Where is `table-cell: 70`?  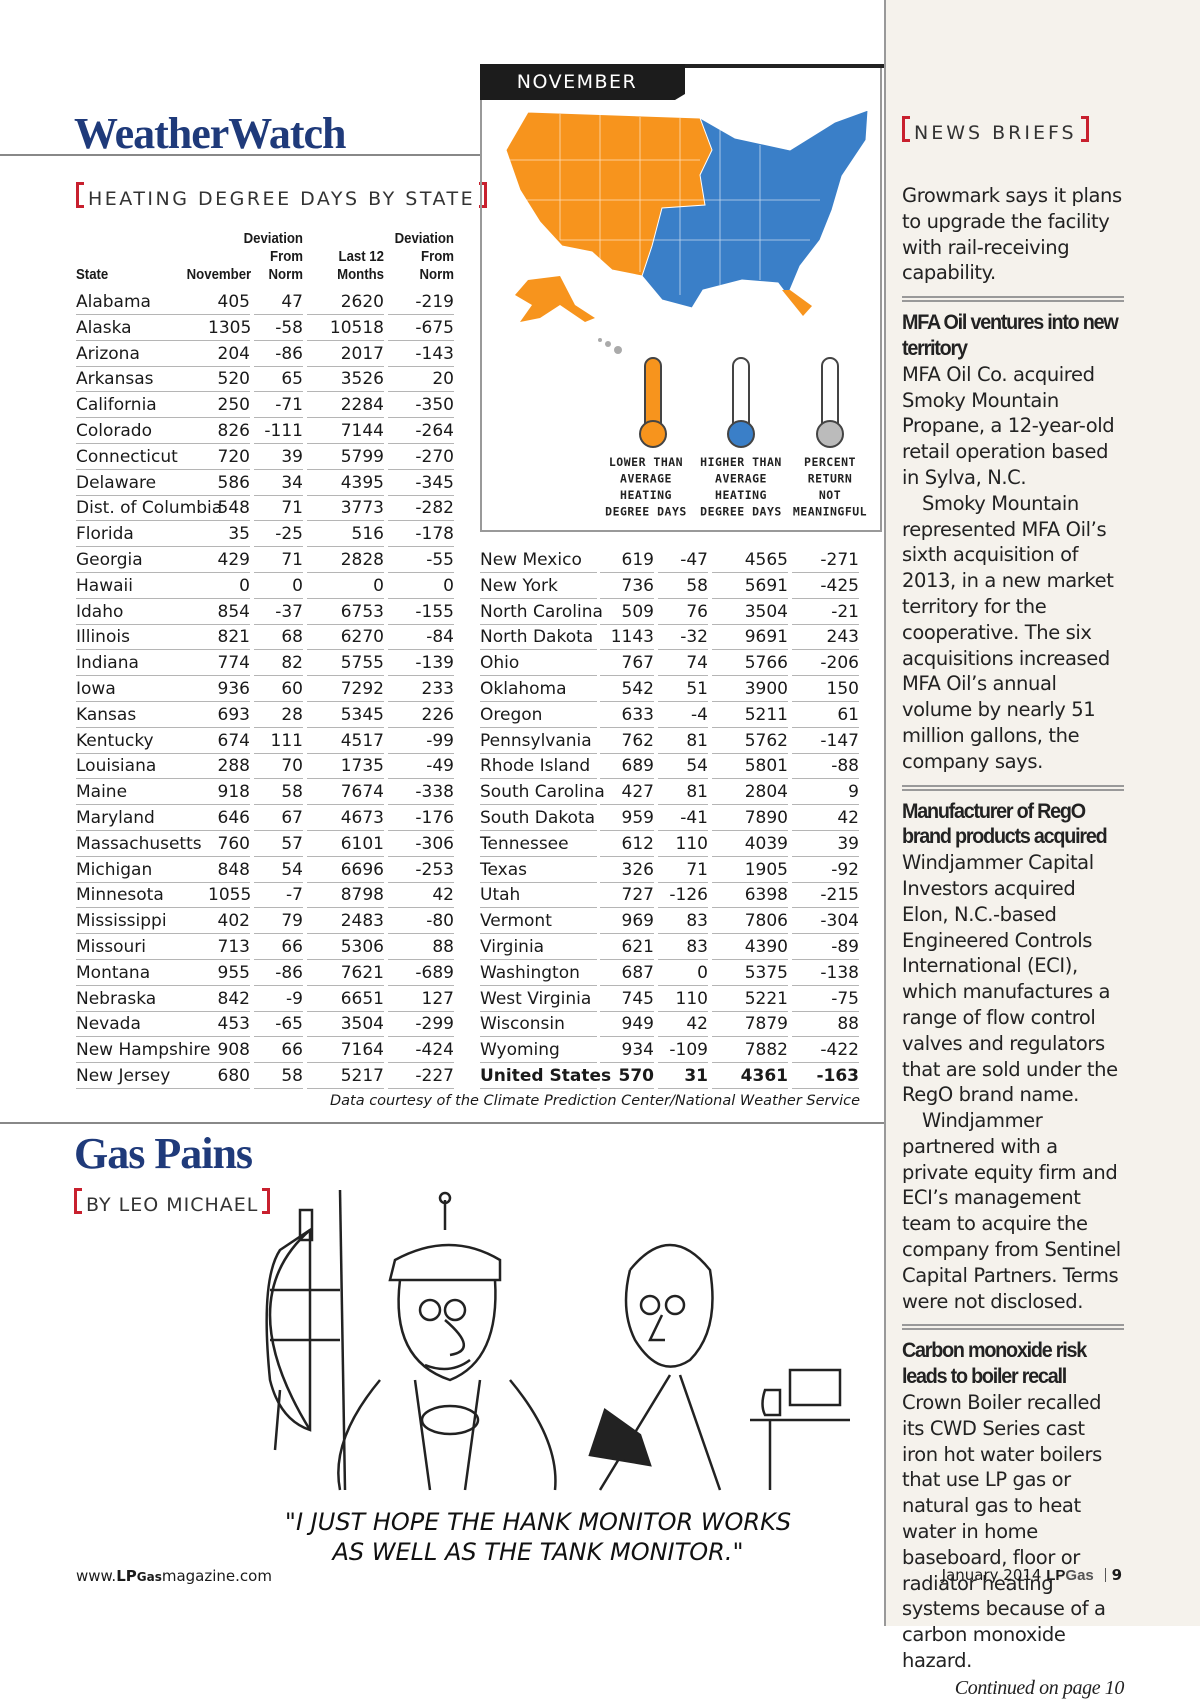 table-cell: 70 is located at coordinates (278, 767).